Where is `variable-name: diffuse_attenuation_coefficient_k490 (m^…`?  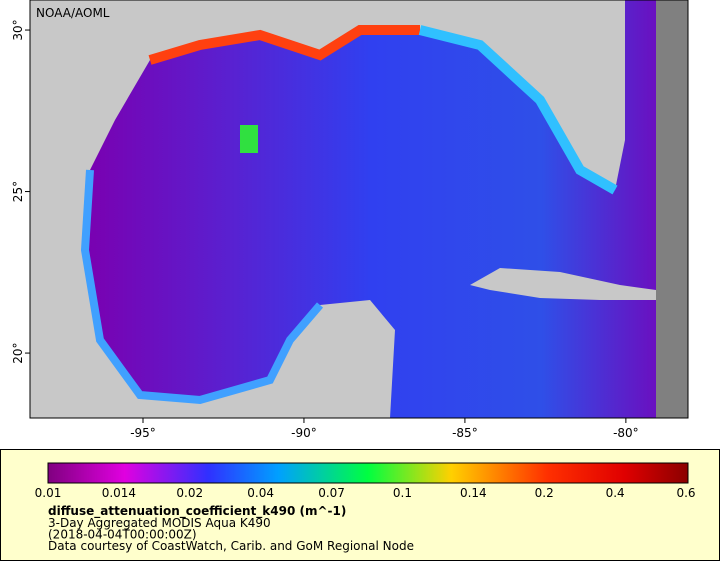 variable-name: diffuse_attenuation_coefficient_k490 (m^… is located at coordinates (197, 511).